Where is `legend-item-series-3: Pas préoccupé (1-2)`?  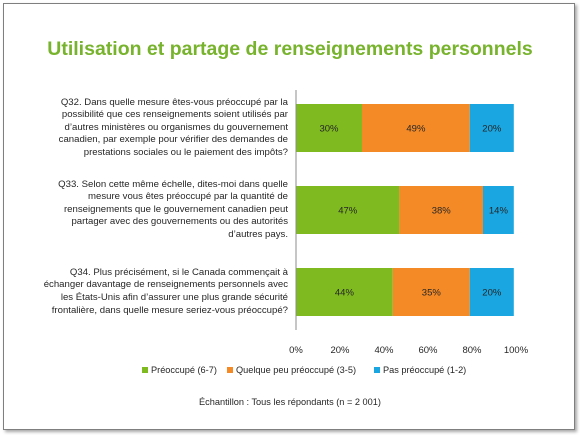
legend-item-series-3: Pas préoccupé (1-2) is located at coordinates (420, 370).